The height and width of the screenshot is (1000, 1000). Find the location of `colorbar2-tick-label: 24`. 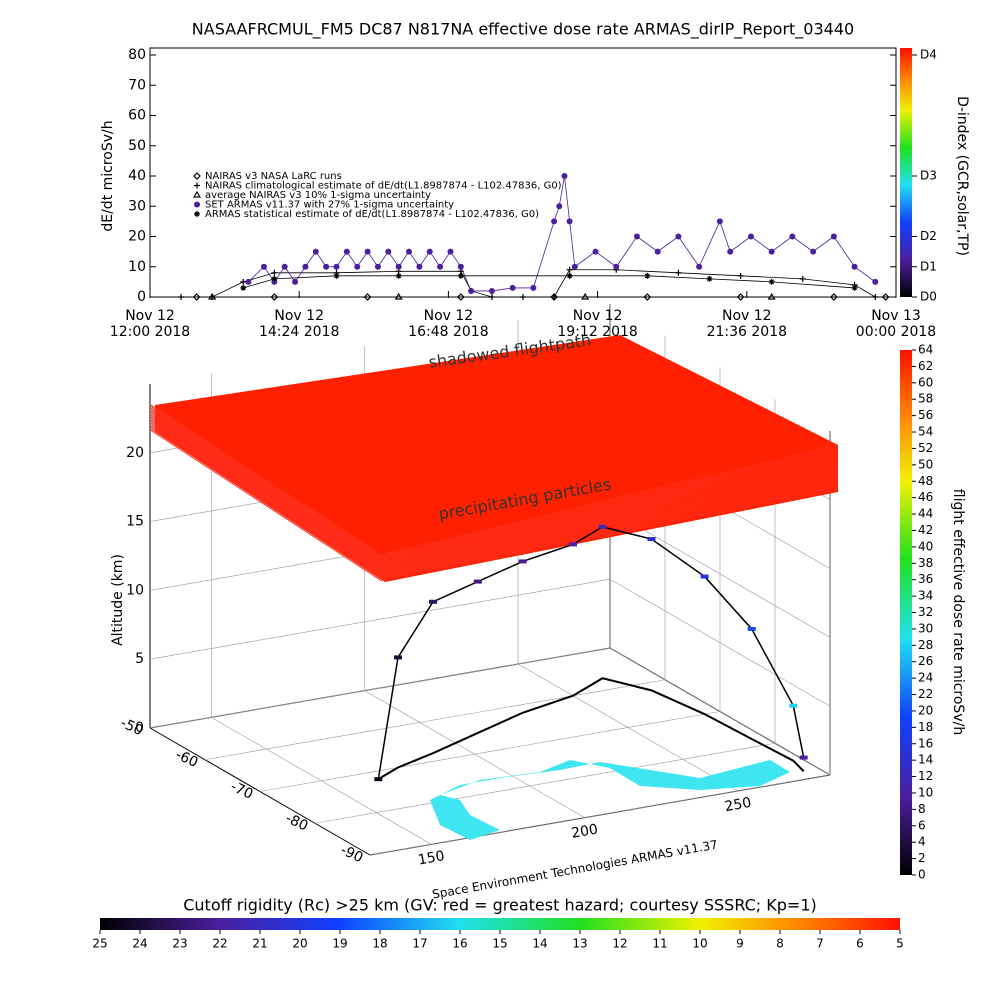

colorbar2-tick-label: 24 is located at coordinates (139, 944).